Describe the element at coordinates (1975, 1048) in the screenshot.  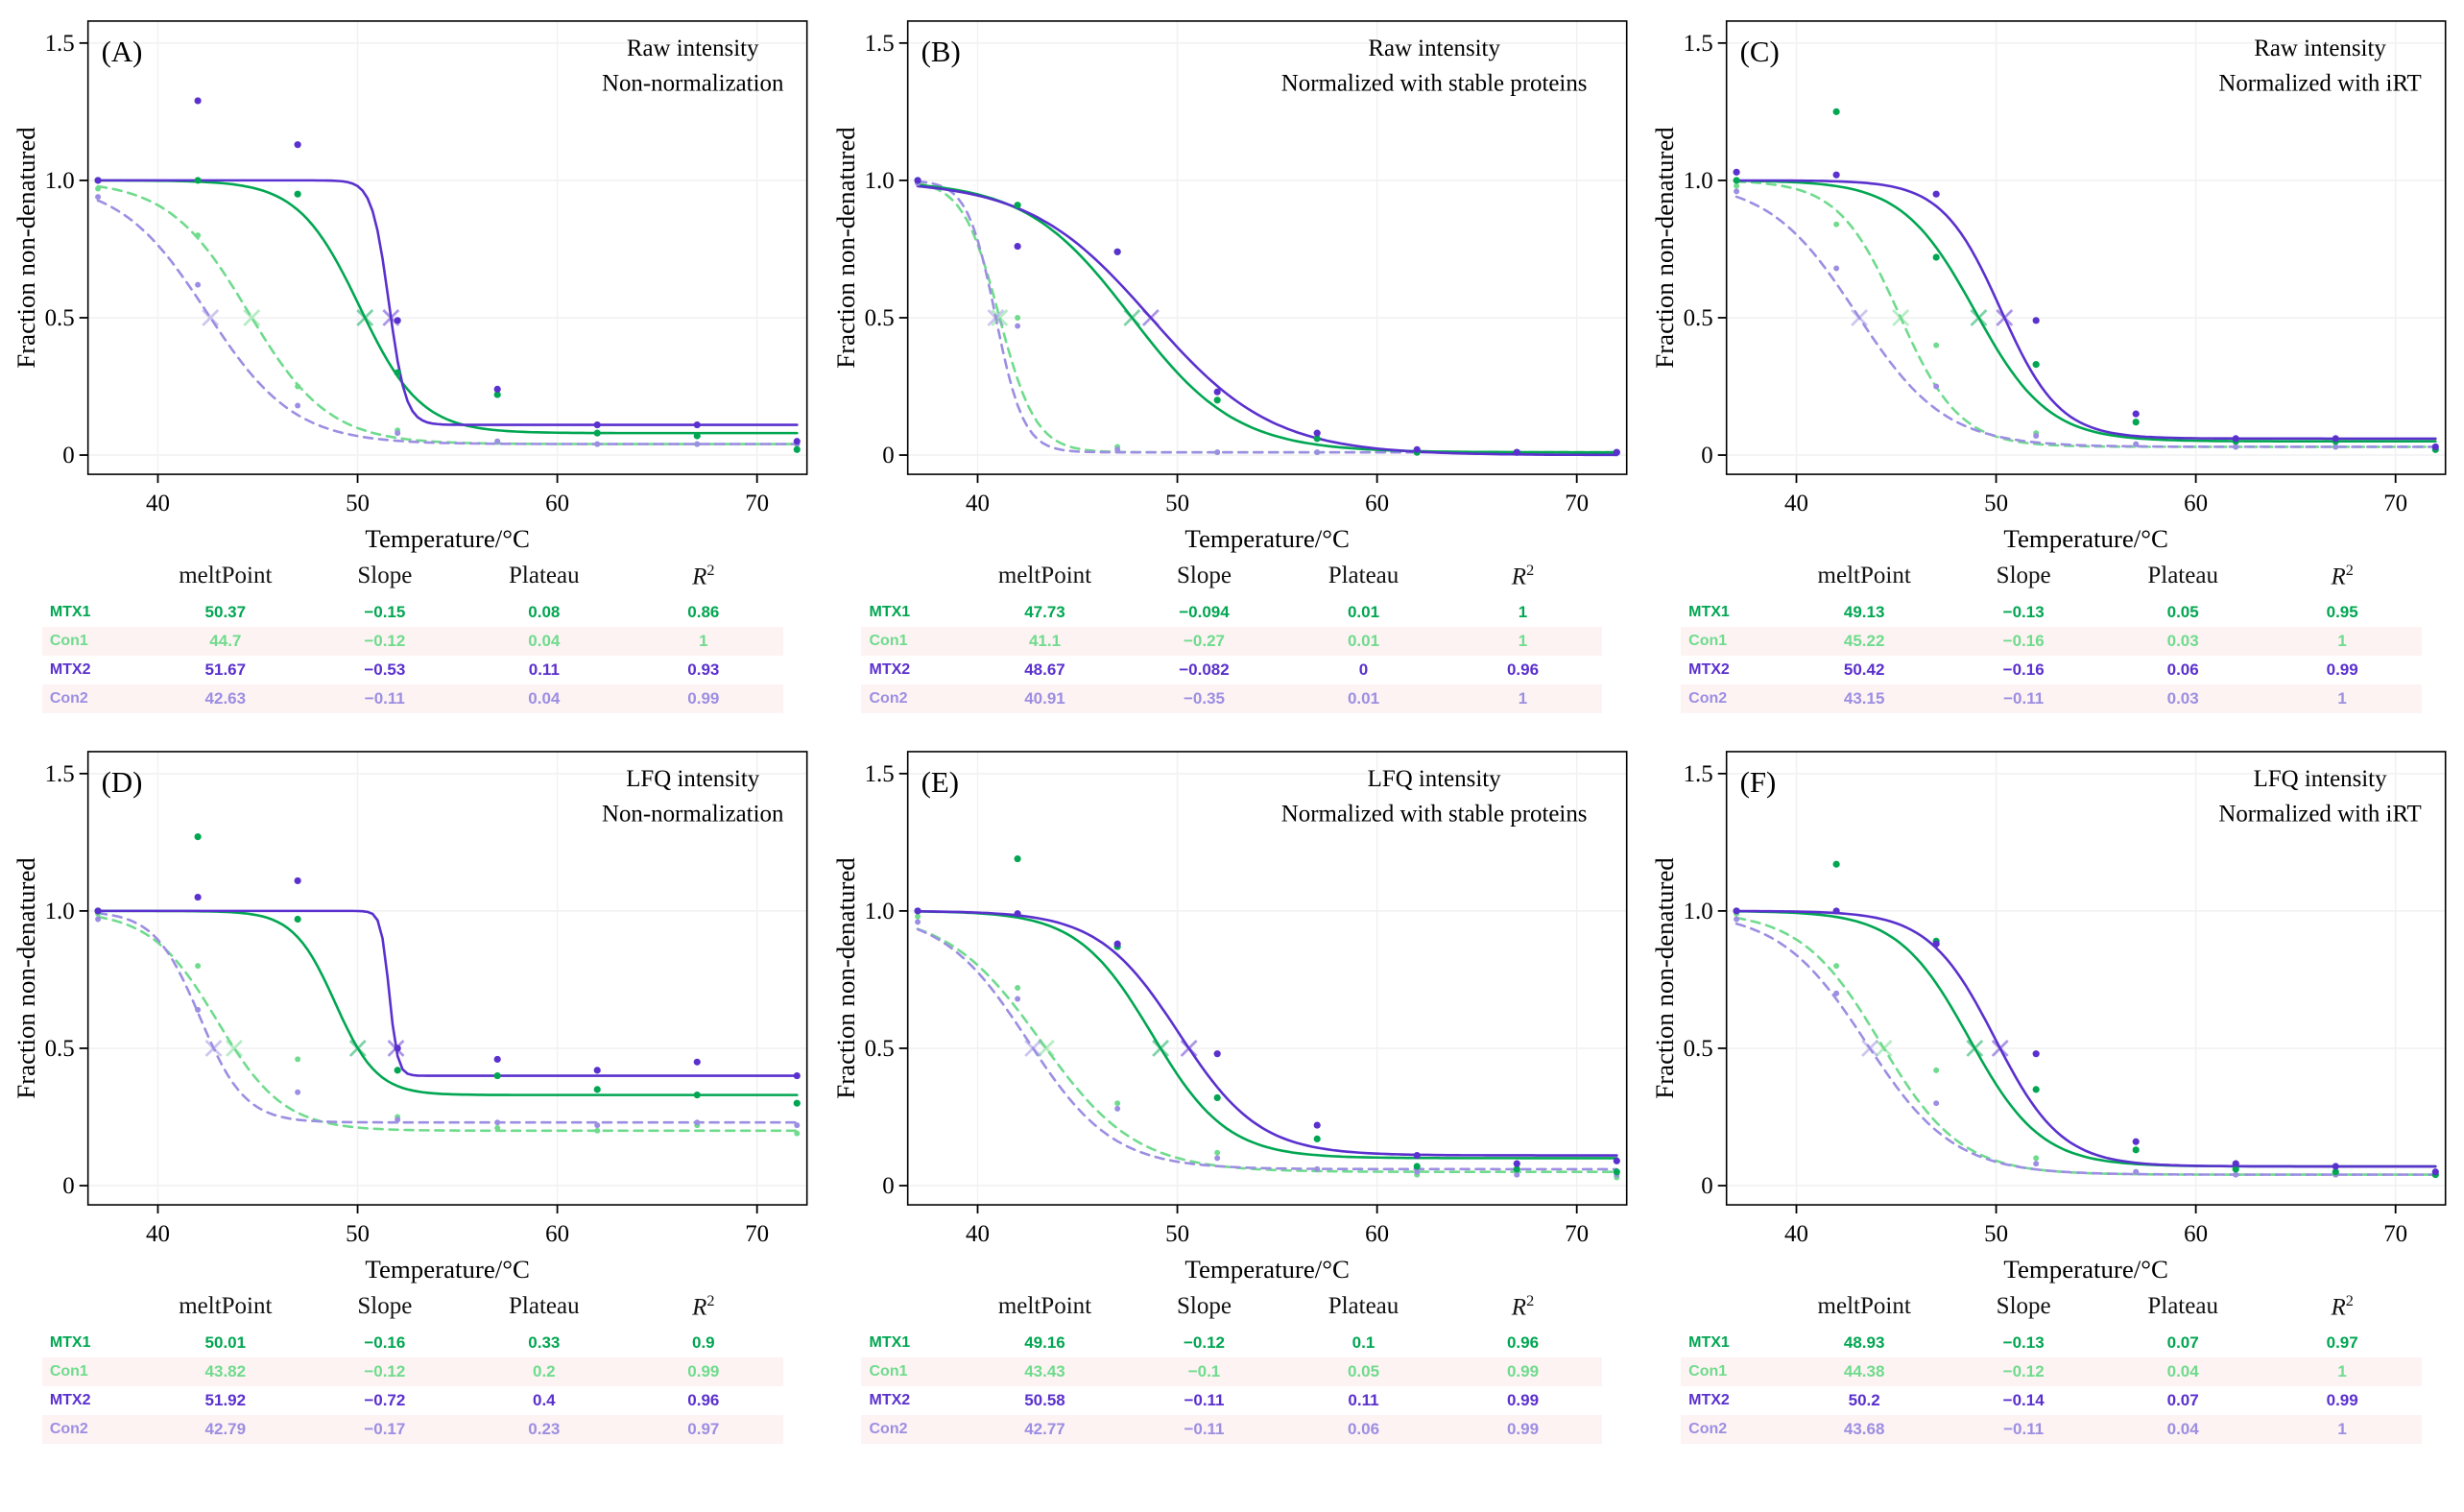
I see `melt-marker-MTX1` at that location.